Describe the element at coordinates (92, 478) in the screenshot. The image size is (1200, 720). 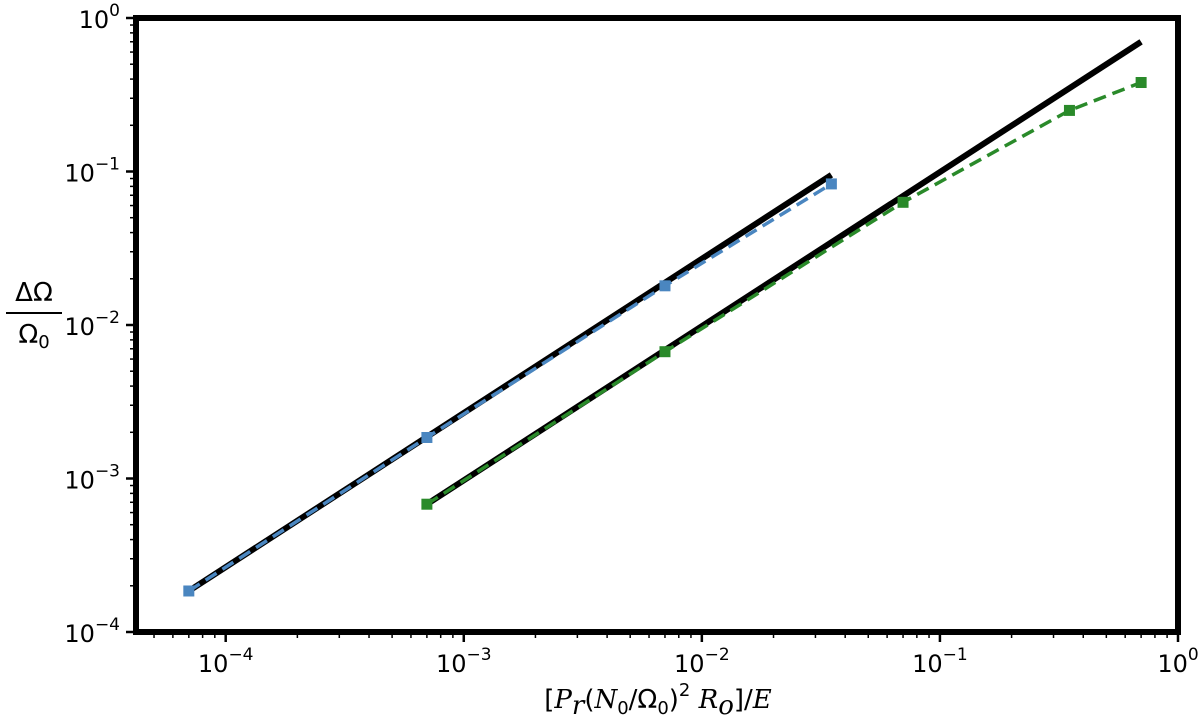
I see `y-tick-label: 10⁻³` at that location.